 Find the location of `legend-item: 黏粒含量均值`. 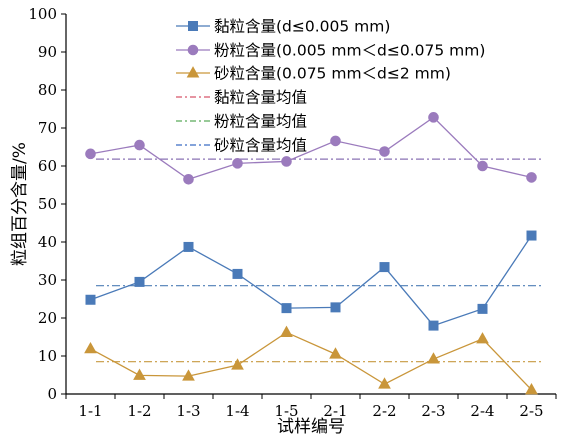

legend-item: 黏粒含量均值 is located at coordinates (241, 98).